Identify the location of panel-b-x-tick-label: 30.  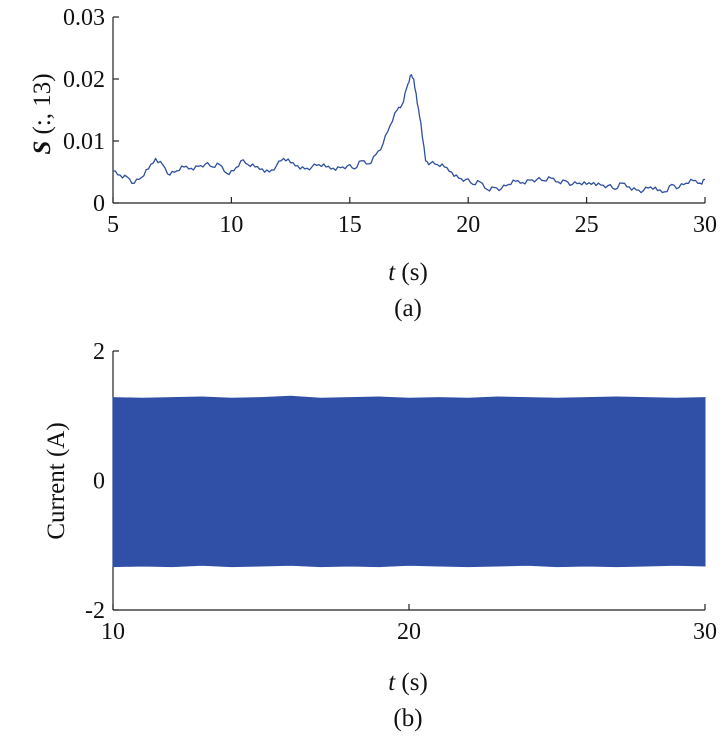
(705, 632).